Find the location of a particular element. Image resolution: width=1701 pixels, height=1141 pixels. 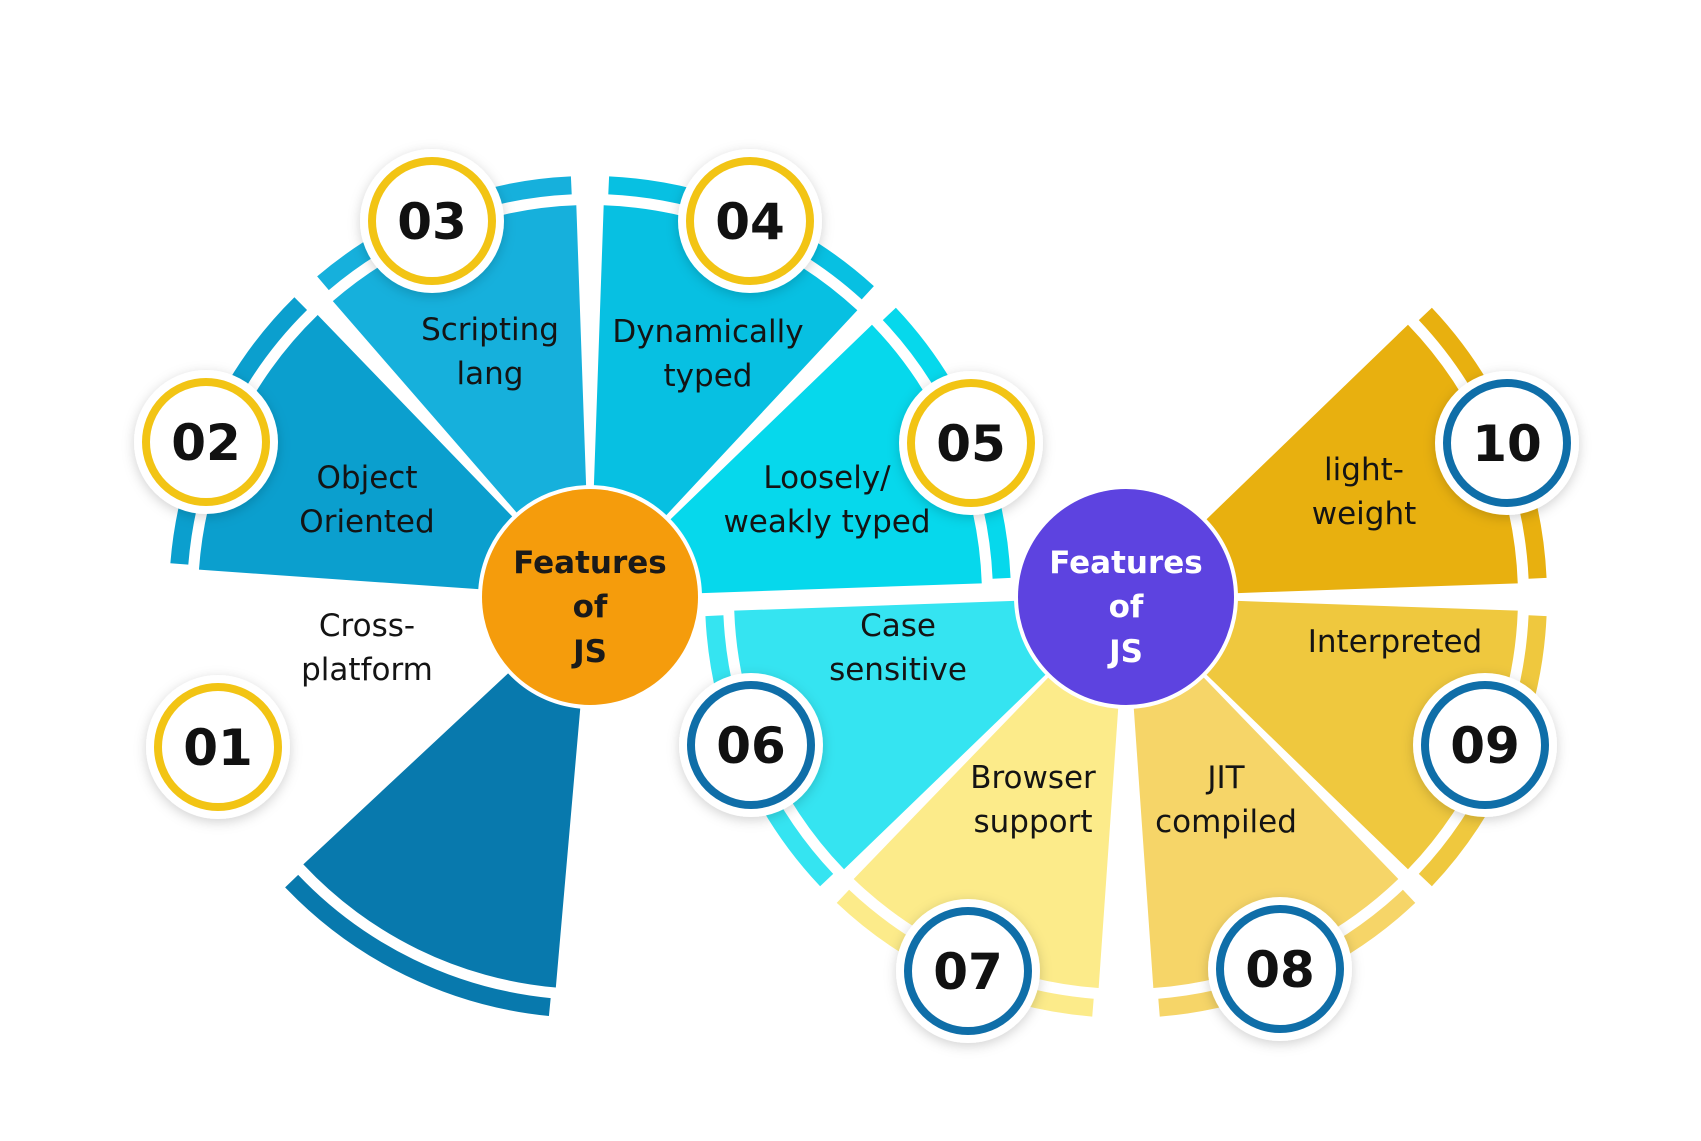

number-badge-04: 04 is located at coordinates (750, 221).